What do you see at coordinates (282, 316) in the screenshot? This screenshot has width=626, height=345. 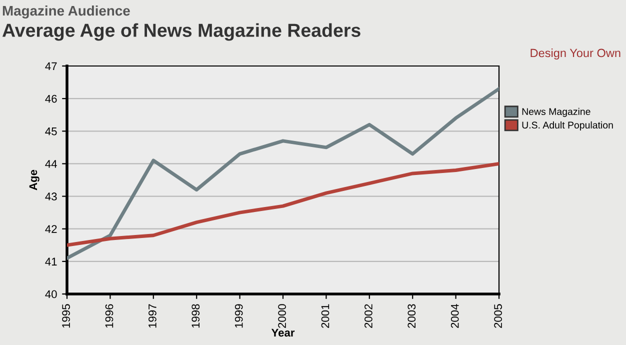 I see `x-tick-label: 2000` at bounding box center [282, 316].